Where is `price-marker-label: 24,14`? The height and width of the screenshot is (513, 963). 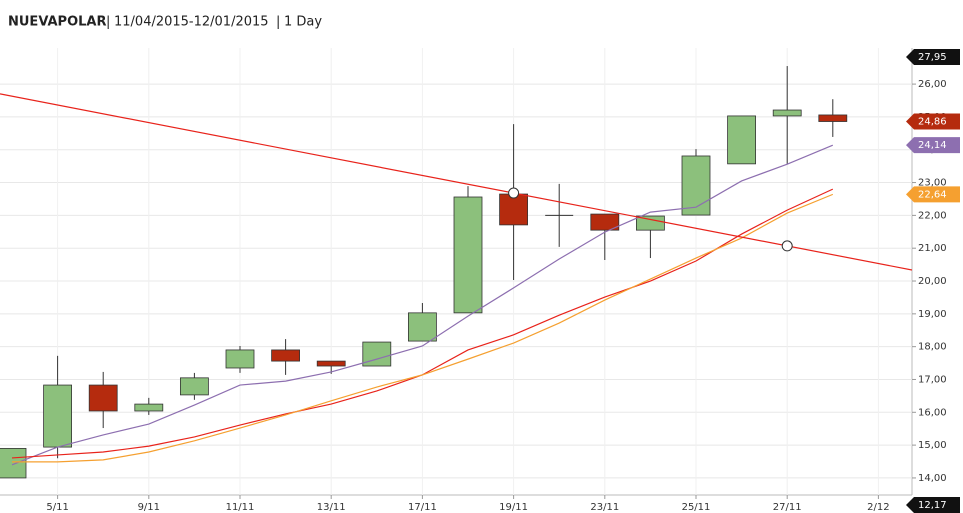
price-marker-label: 24,14 is located at coordinates (932, 145).